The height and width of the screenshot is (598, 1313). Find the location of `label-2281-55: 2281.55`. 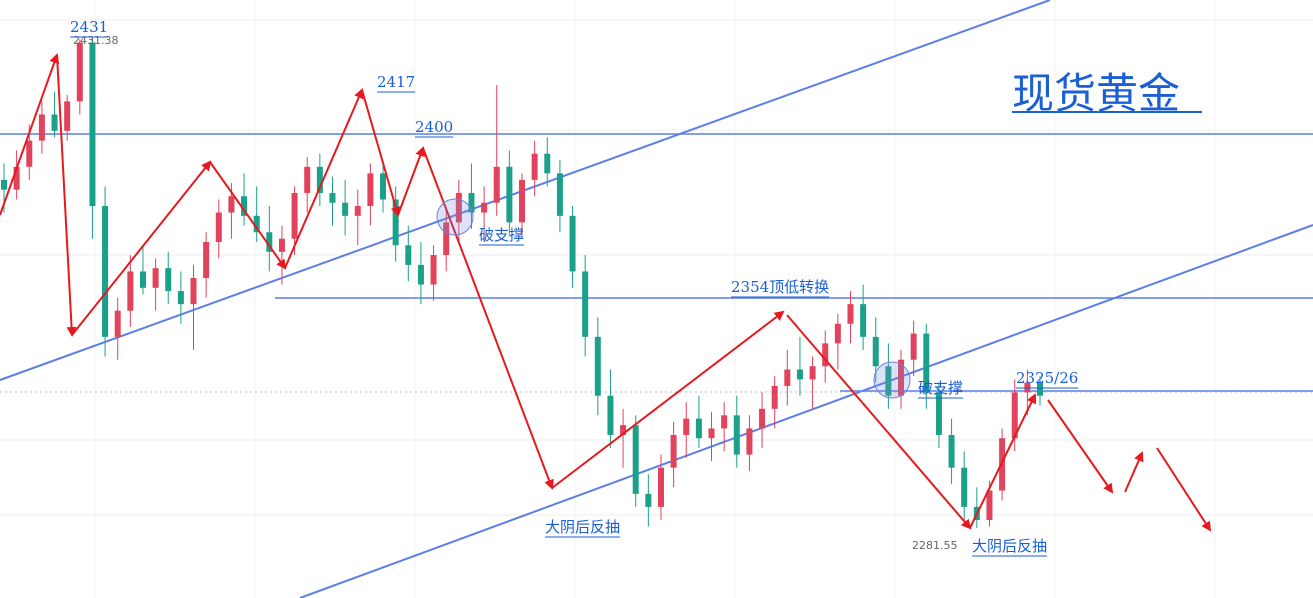

label-2281-55: 2281.55 is located at coordinates (935, 545).